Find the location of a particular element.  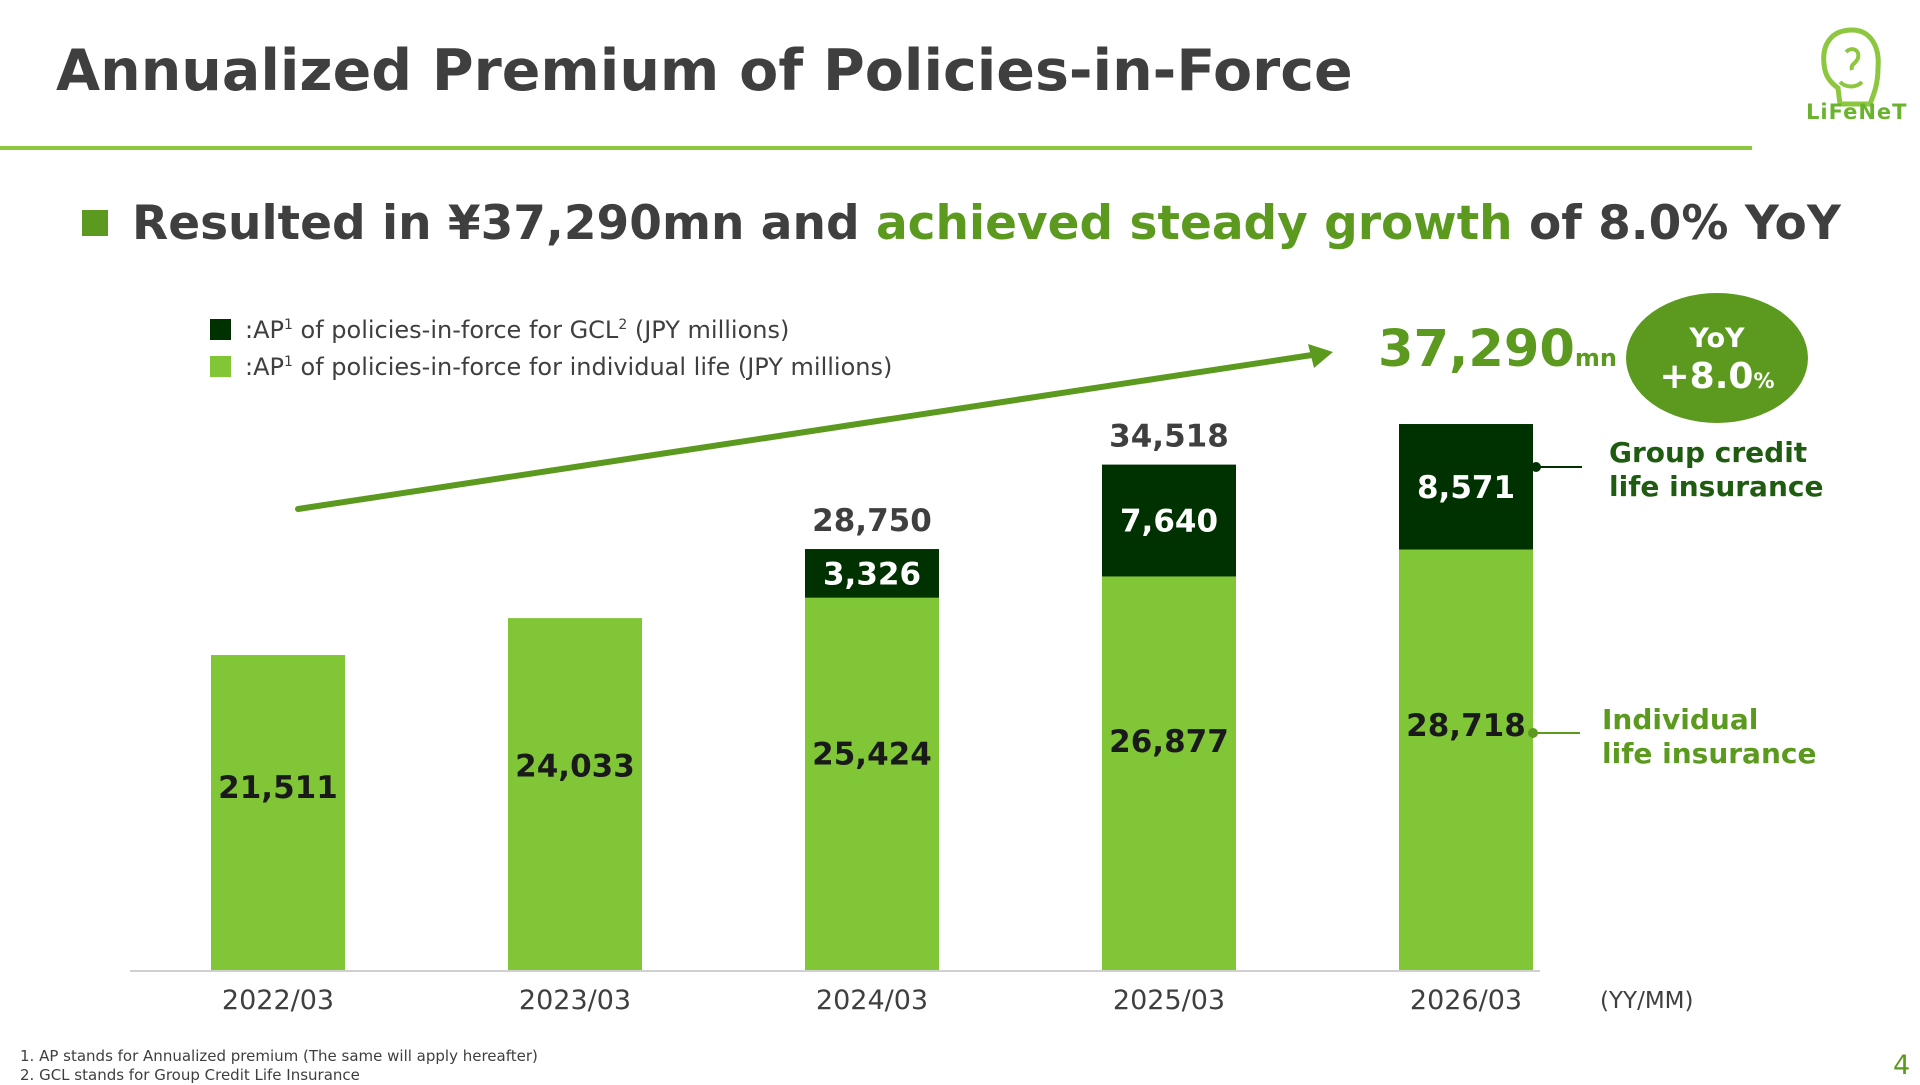

data-label-total: 34,518 is located at coordinates (1169, 437).